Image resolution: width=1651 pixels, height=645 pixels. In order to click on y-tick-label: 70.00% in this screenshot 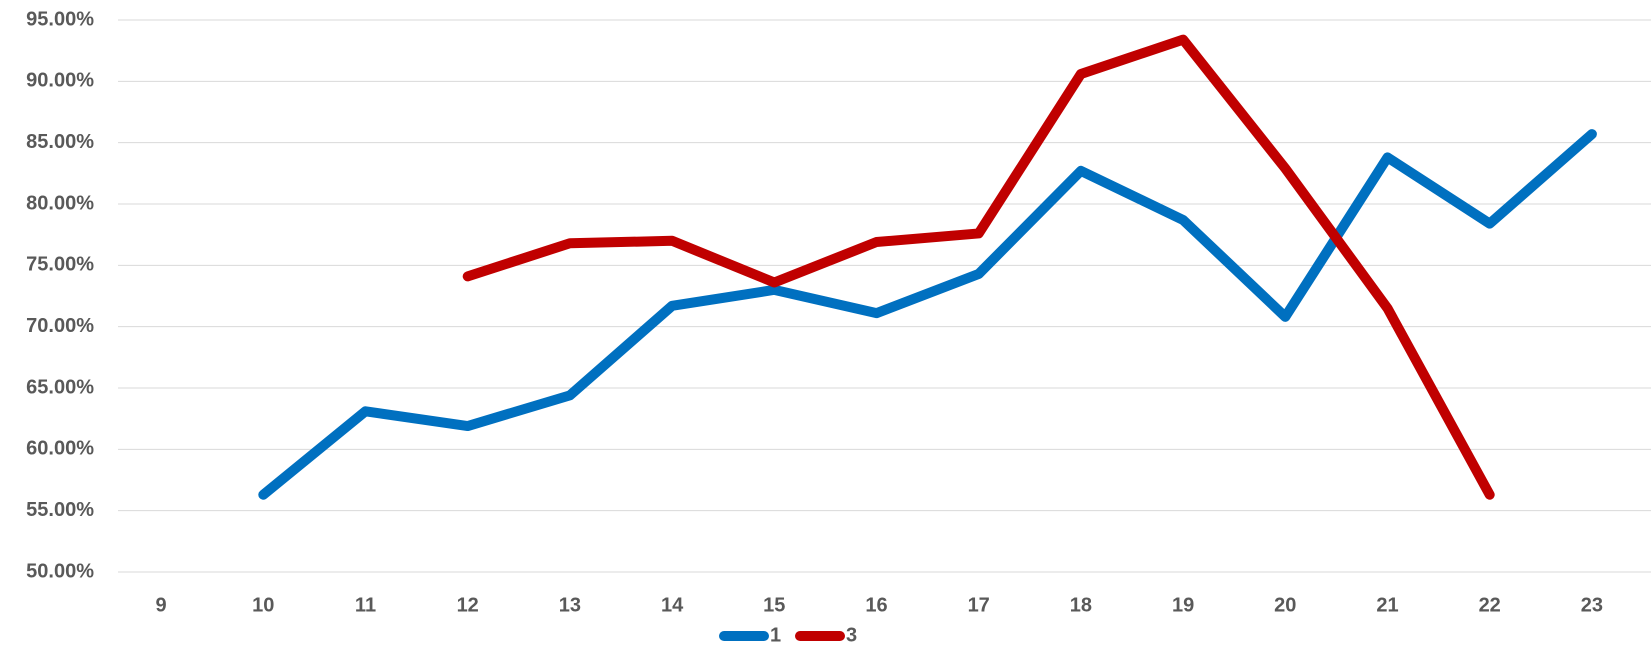, I will do `click(60, 326)`.